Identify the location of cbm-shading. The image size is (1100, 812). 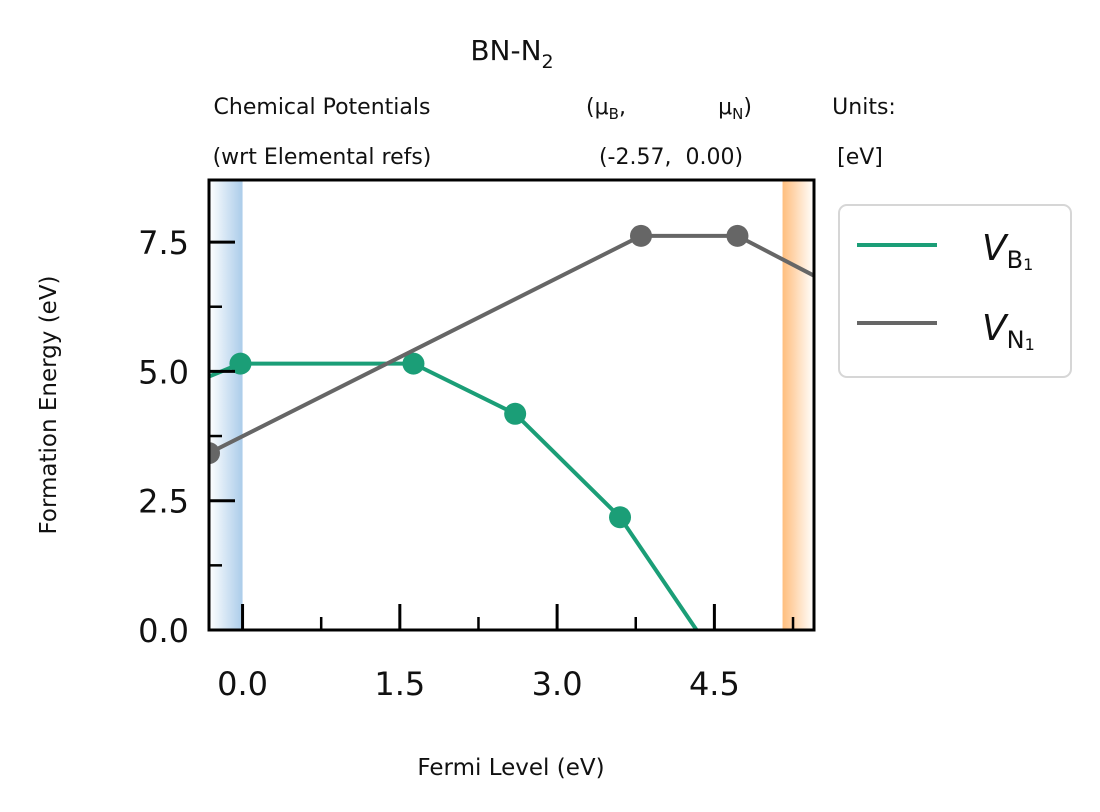
(798, 405).